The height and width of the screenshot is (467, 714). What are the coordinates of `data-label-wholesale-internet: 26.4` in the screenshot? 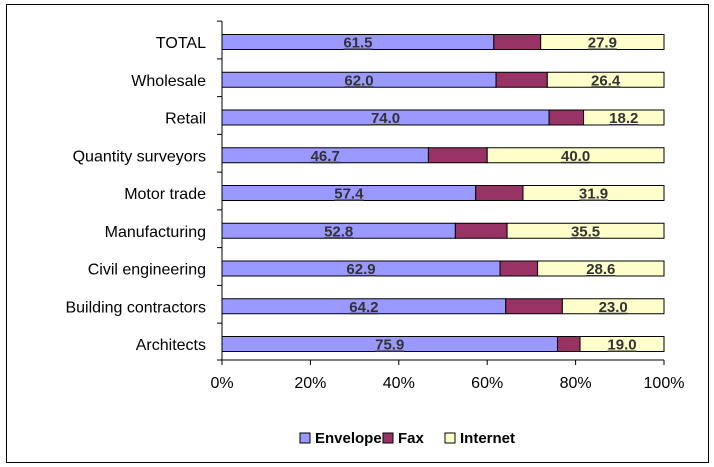 It's located at (606, 80).